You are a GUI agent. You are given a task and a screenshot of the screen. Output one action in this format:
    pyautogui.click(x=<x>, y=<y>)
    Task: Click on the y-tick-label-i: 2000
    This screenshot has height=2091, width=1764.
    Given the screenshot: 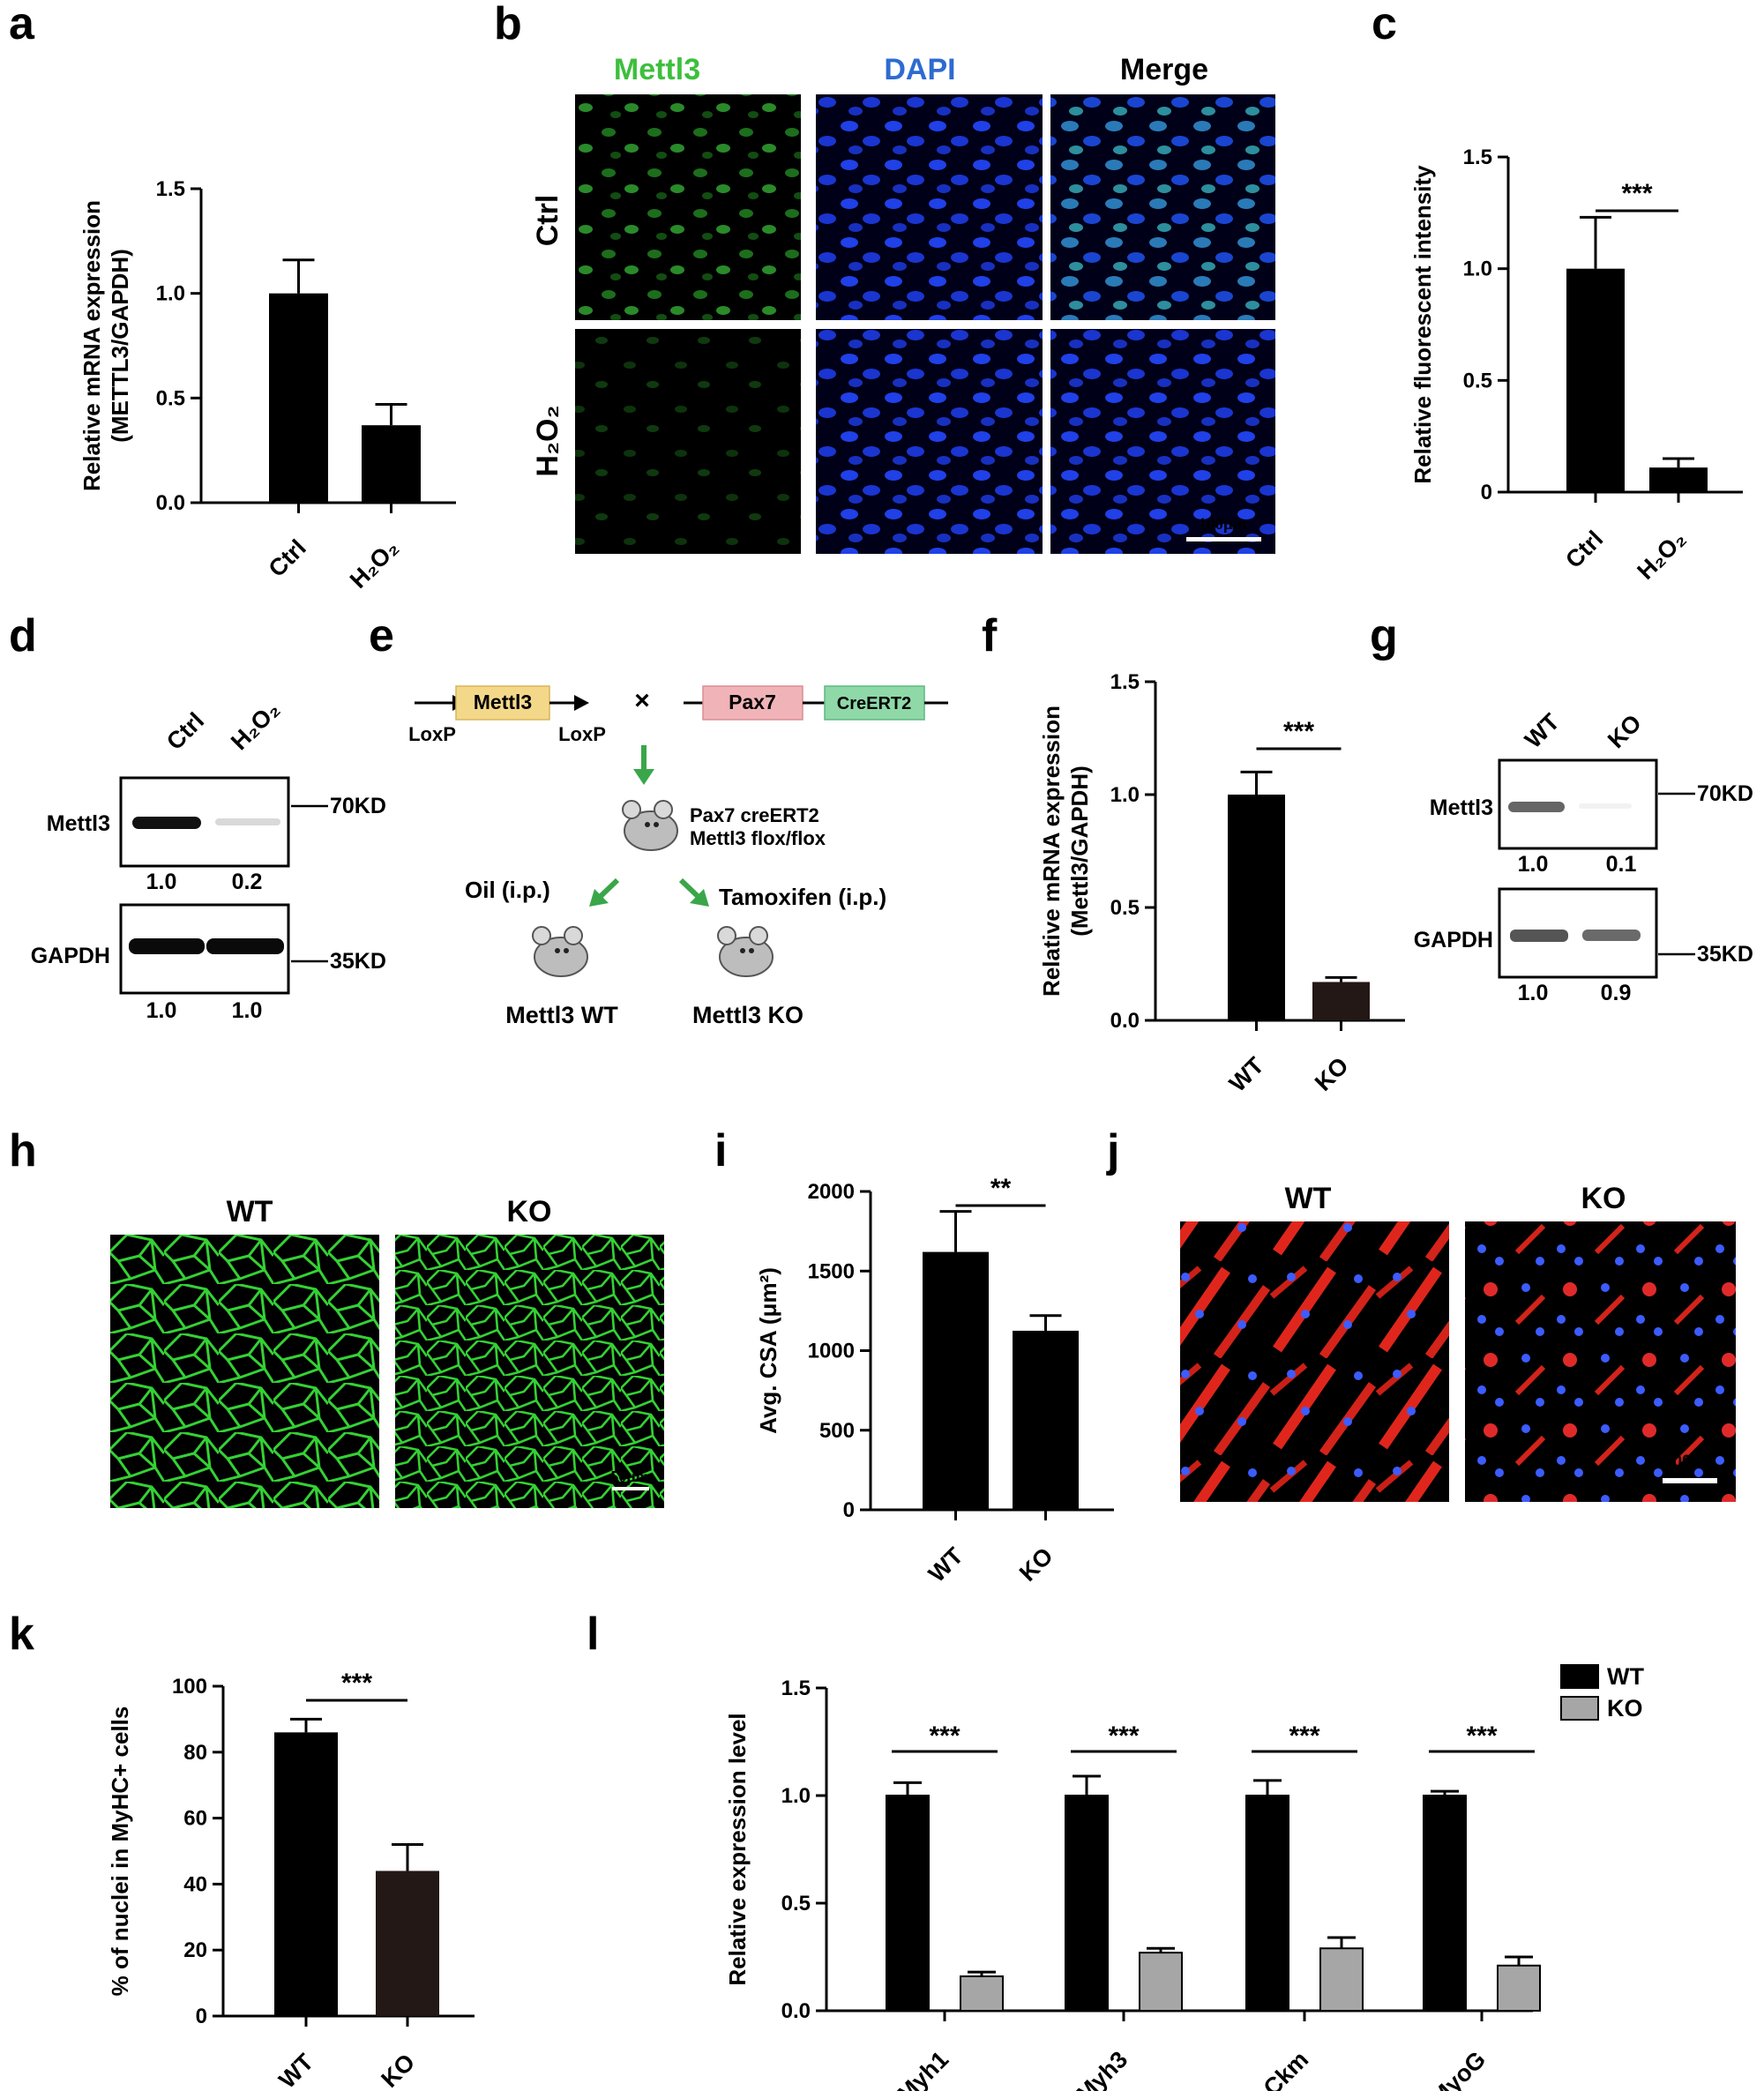 What is the action you would take?
    pyautogui.click(x=831, y=1192)
    